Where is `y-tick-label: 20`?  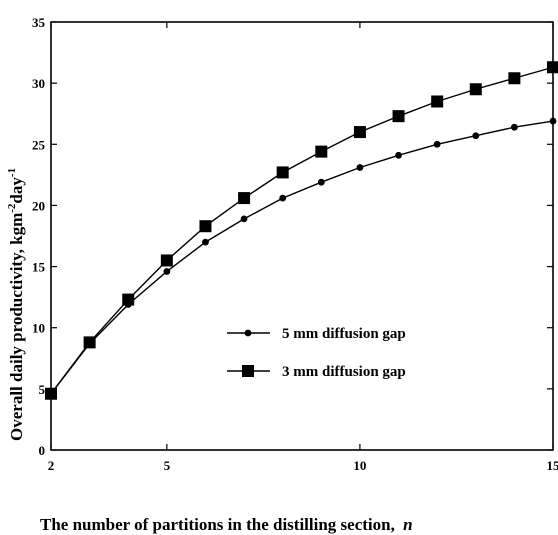
y-tick-label: 20 is located at coordinates (38, 205).